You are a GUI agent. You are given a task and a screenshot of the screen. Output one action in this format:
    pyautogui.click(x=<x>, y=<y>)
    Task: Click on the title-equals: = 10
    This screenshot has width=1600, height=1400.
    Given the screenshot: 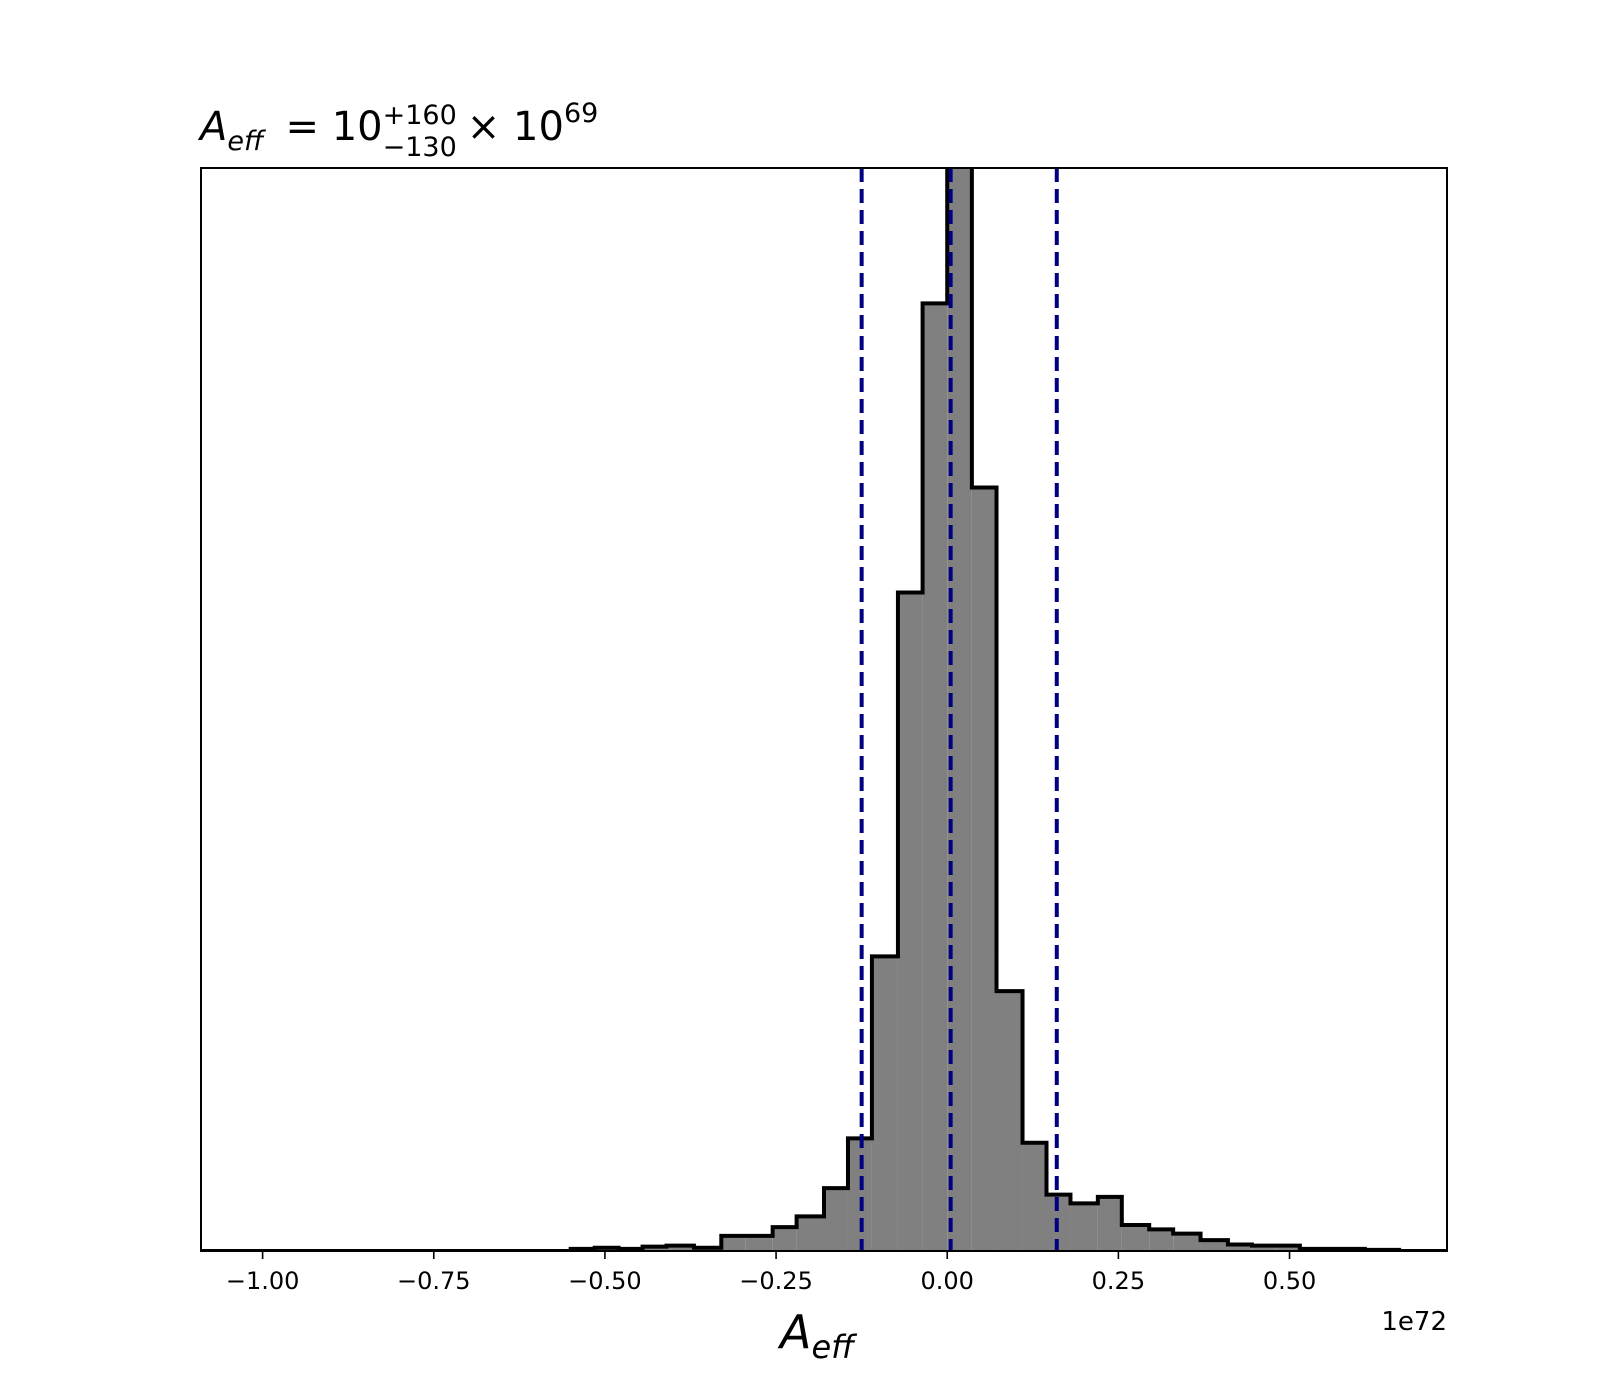 What is the action you would take?
    pyautogui.click(x=333, y=127)
    